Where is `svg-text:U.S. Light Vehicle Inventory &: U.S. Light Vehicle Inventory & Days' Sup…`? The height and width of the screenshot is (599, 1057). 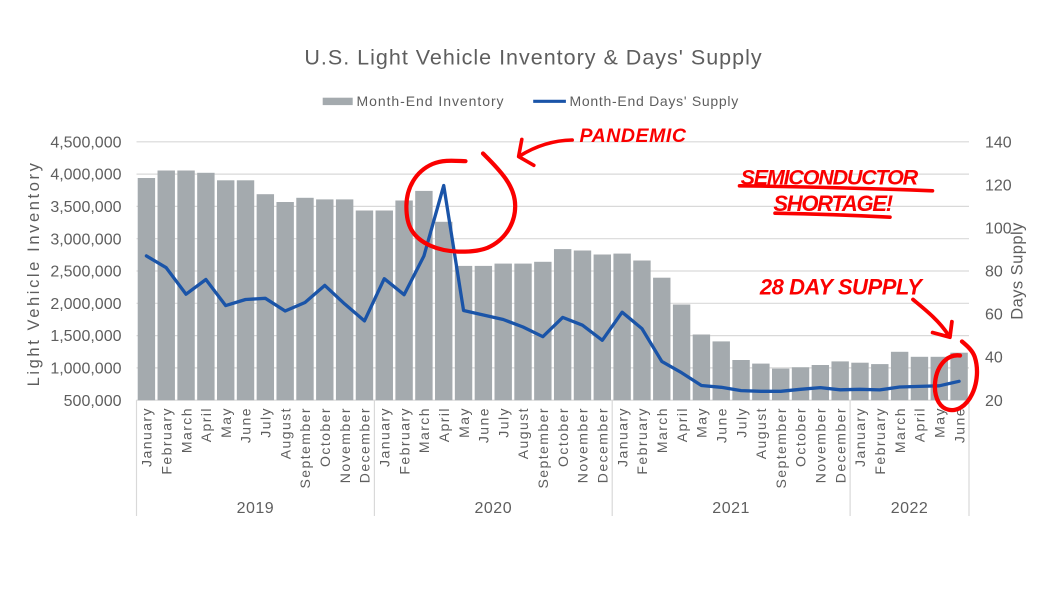
svg-text:U.S. Light Vehicle Inventory &: U.S. Light Vehicle Inventory & Days' Sup… is located at coordinates (533, 58).